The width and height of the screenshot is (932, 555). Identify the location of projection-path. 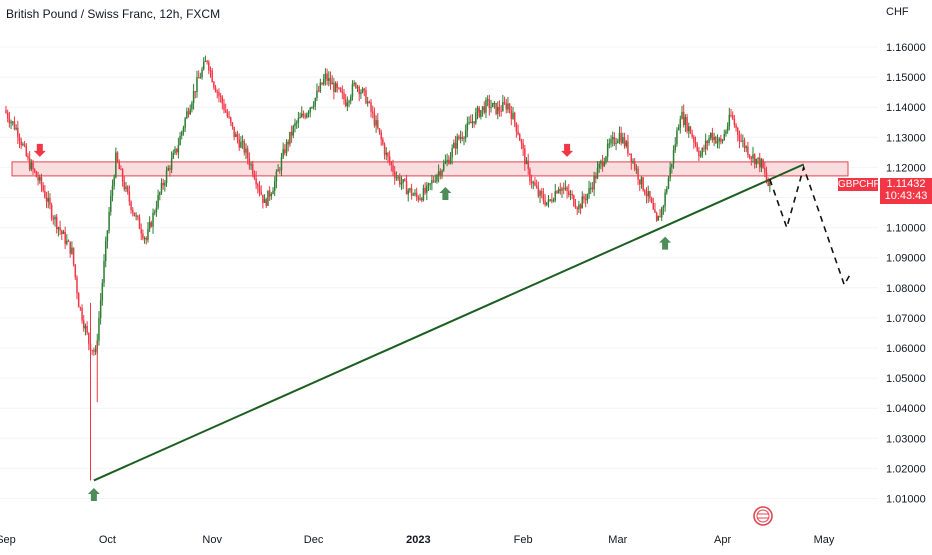
(810, 225).